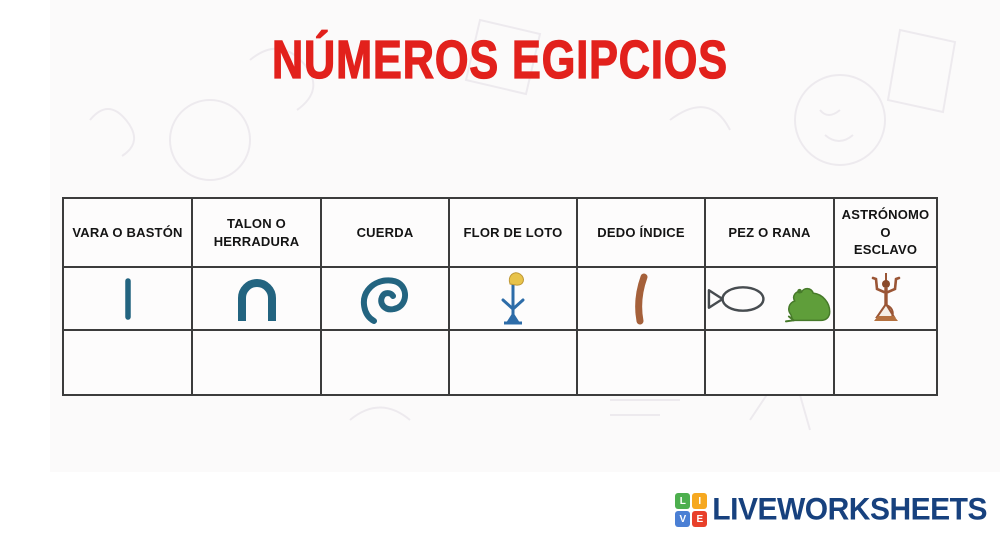 The width and height of the screenshot is (1000, 533). What do you see at coordinates (385, 232) in the screenshot?
I see `column-header-cuerda: CUERDA` at bounding box center [385, 232].